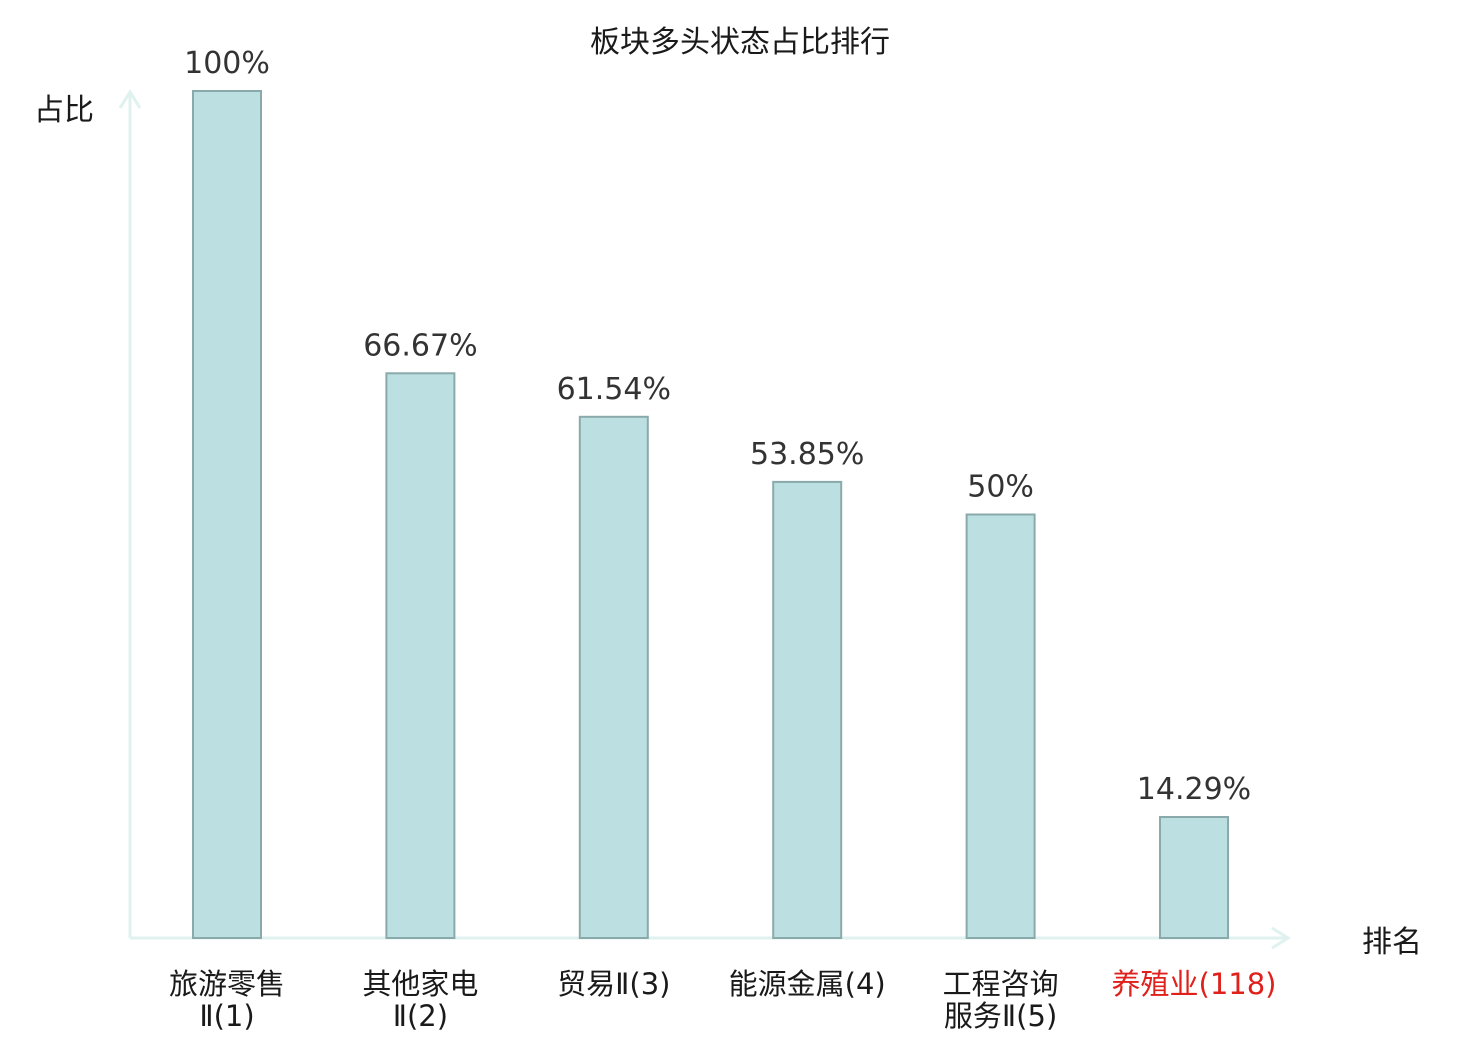 This screenshot has height=1040, width=1480. Describe the element at coordinates (1000, 487) in the screenshot. I see `bar-value-label: 50%` at that location.